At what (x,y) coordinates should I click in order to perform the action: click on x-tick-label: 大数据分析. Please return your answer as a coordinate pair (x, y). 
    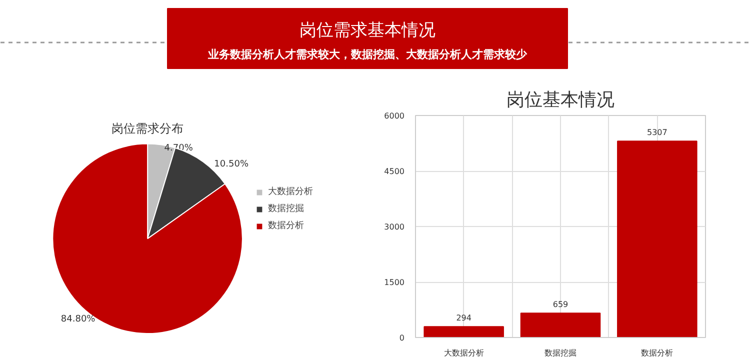
    Looking at the image, I should click on (464, 353).